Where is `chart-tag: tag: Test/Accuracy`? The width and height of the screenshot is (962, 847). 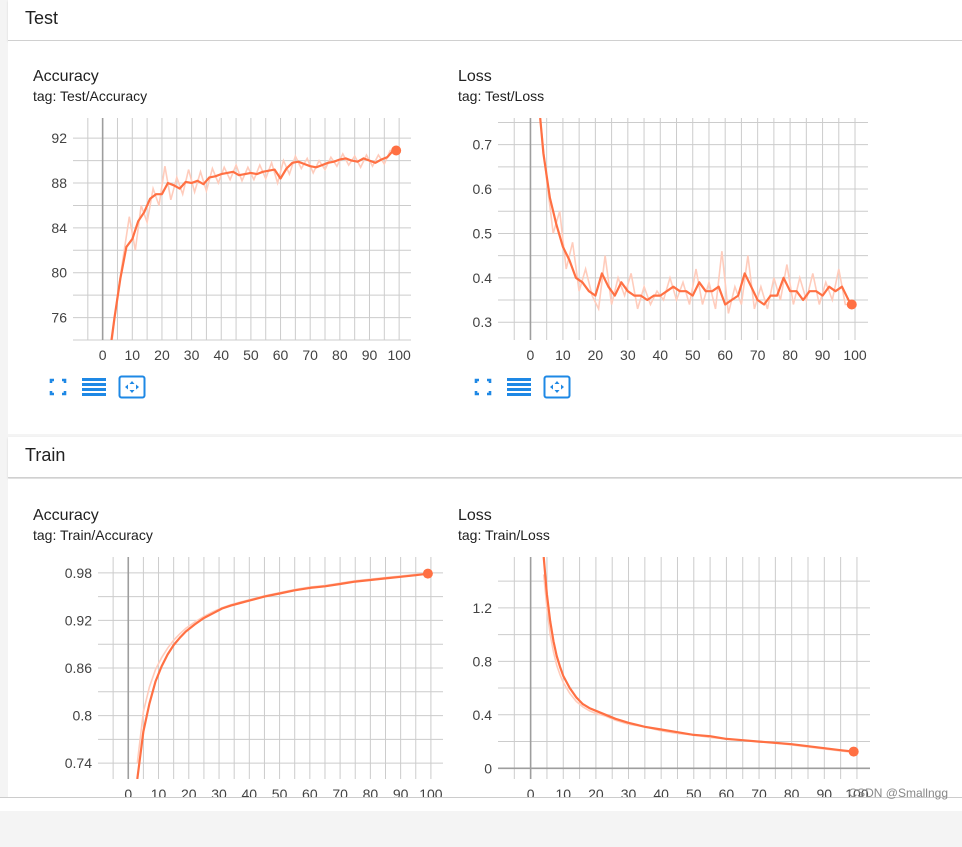
chart-tag: tag: Test/Accuracy is located at coordinates (90, 96).